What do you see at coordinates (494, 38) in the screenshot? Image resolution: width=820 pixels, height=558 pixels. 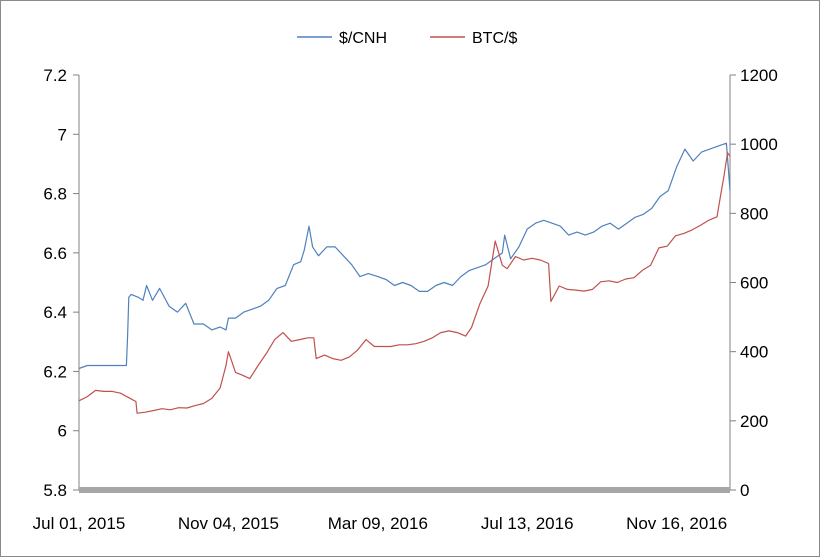 I see `legend-label-btc-usd: BTC/$` at bounding box center [494, 38].